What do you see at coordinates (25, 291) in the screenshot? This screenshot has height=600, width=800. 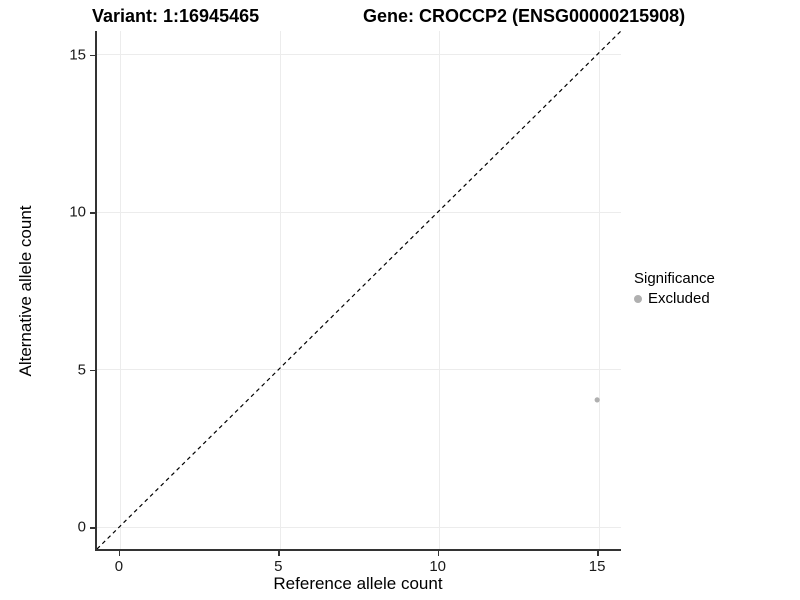 I see `y-axis-title: Alternative allele count` at bounding box center [25, 291].